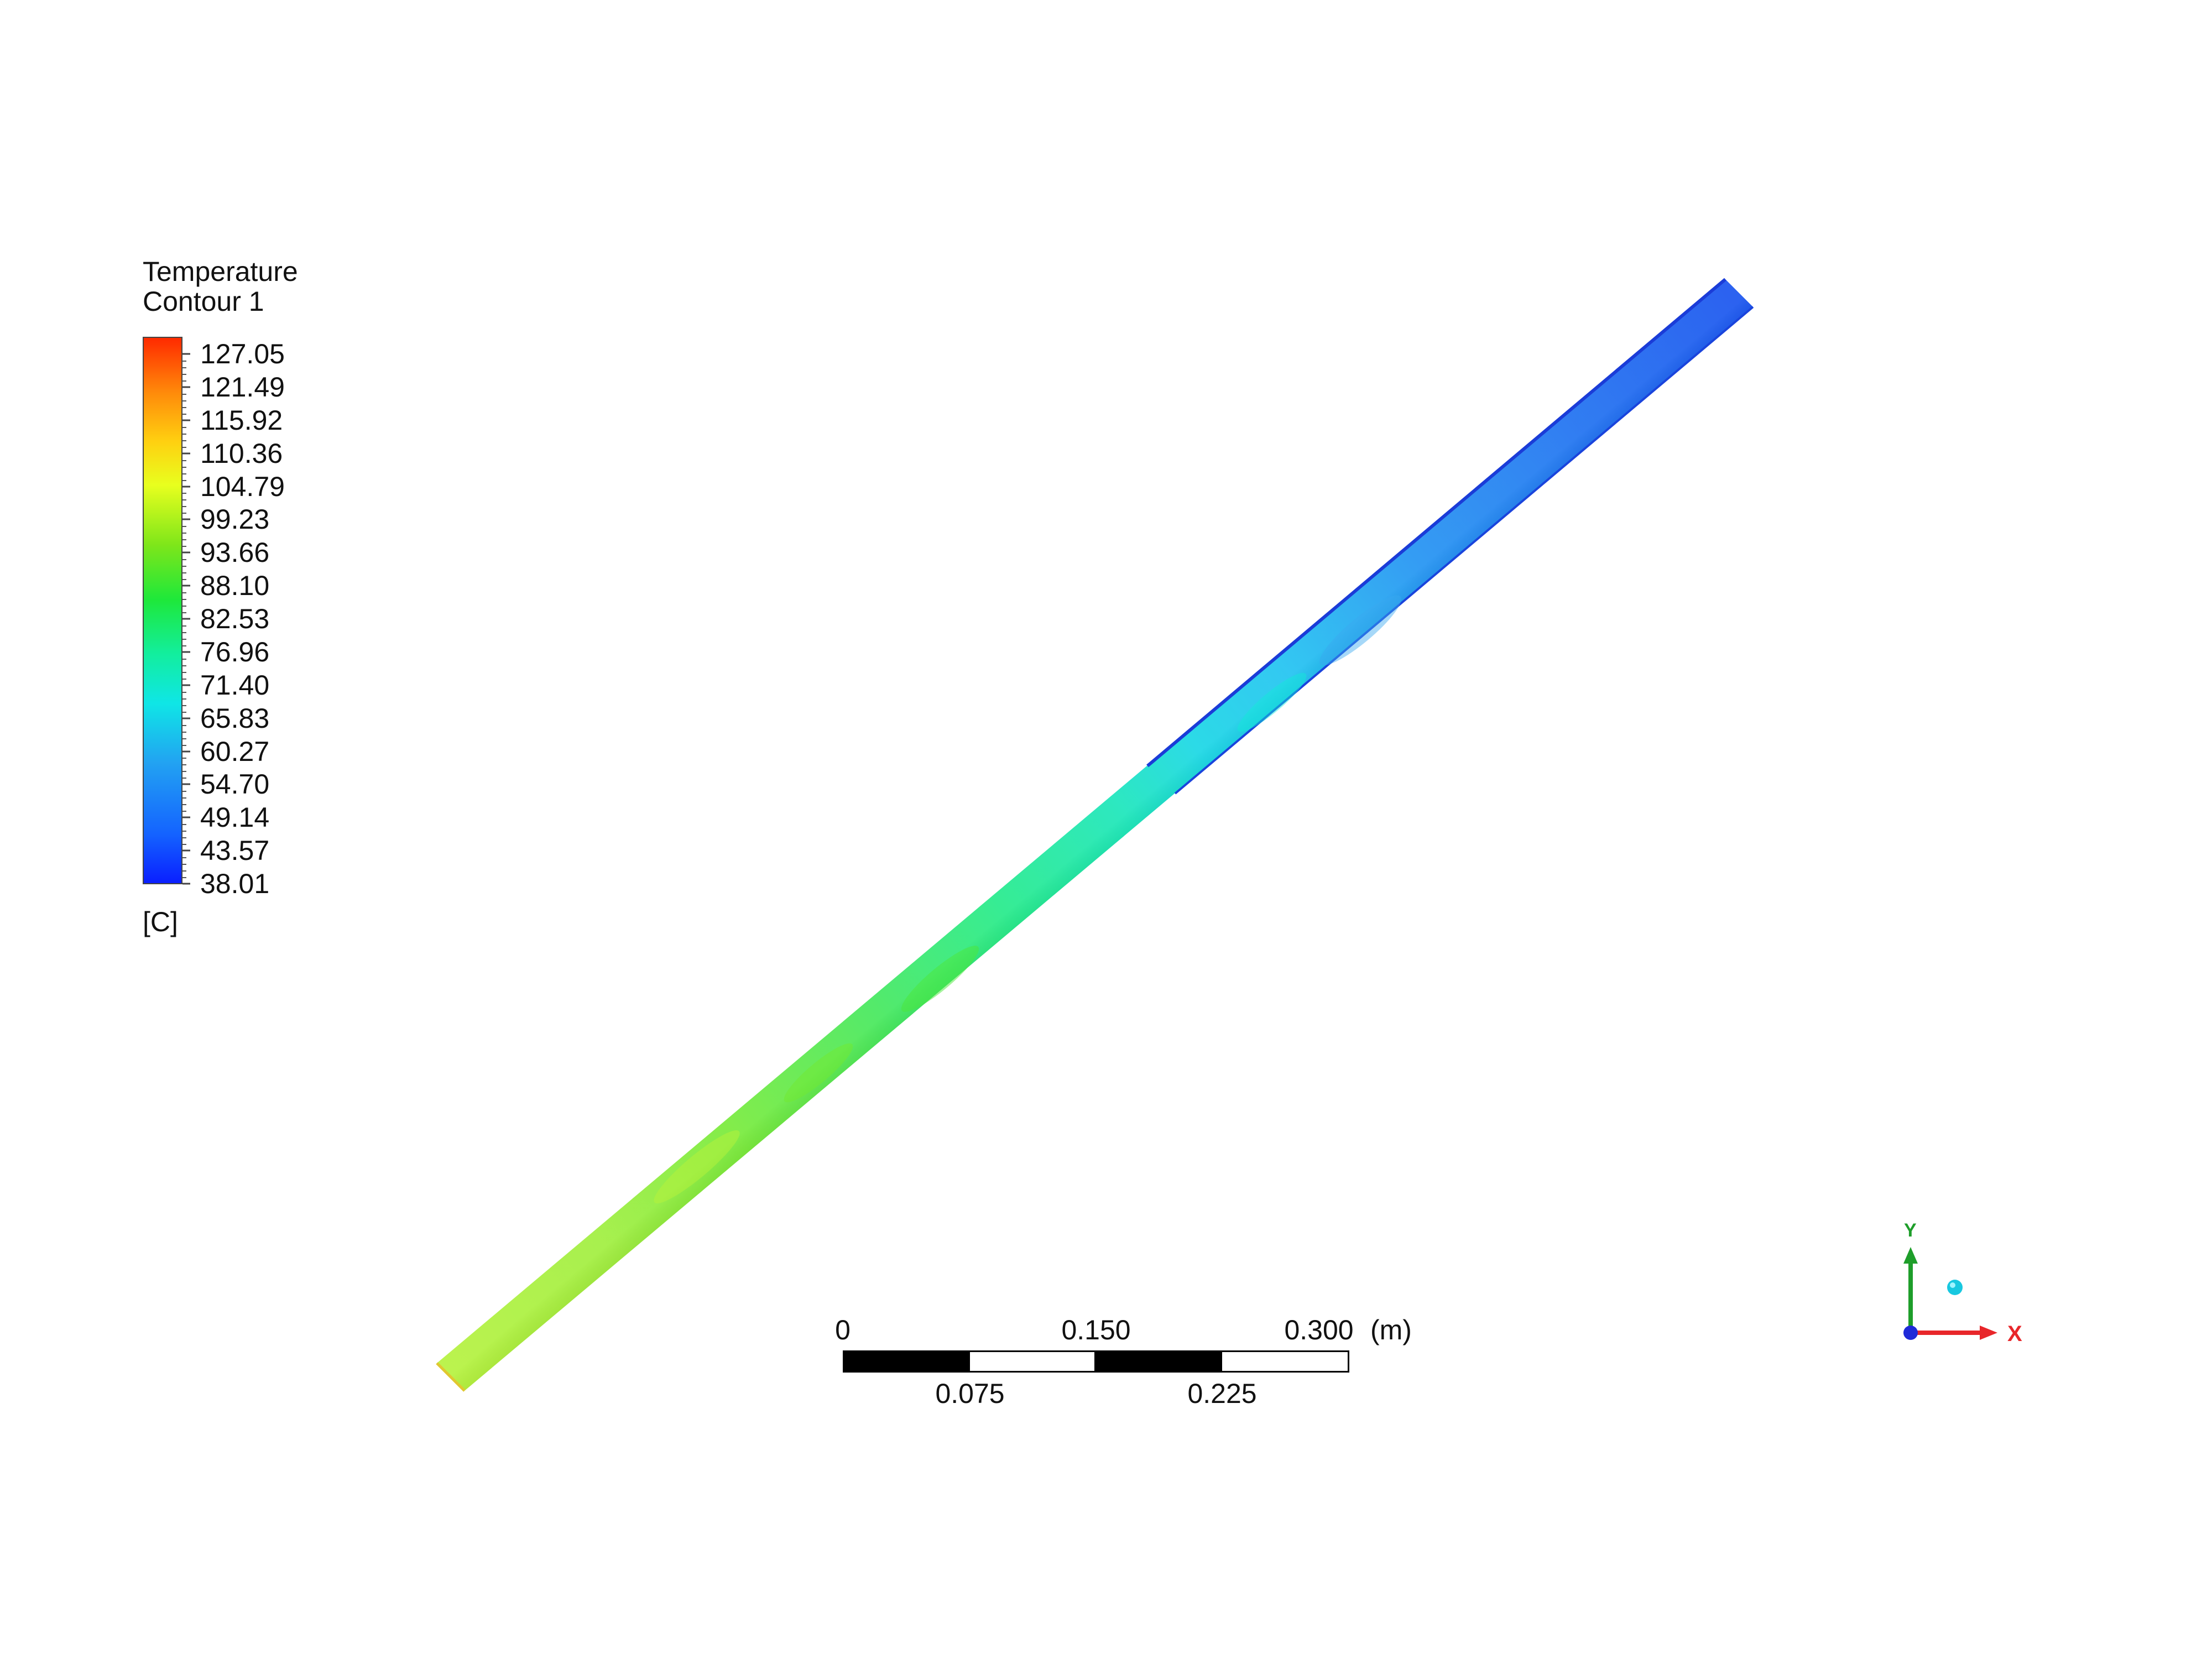 The image size is (2212, 1659). What do you see at coordinates (235, 751) in the screenshot?
I see `legend-level-label: 60.27` at bounding box center [235, 751].